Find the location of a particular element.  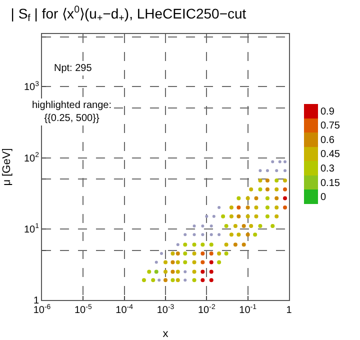

color-bar-label: 0.9 is located at coordinates (327, 112).